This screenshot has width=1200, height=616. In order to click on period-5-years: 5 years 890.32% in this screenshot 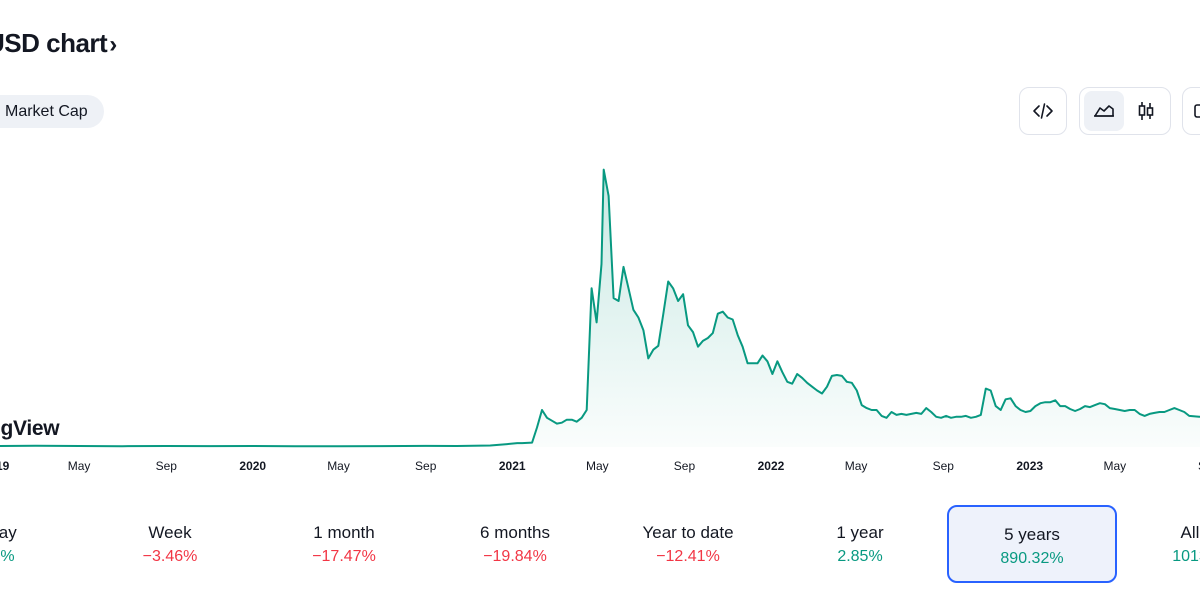, I will do `click(1032, 544)`.